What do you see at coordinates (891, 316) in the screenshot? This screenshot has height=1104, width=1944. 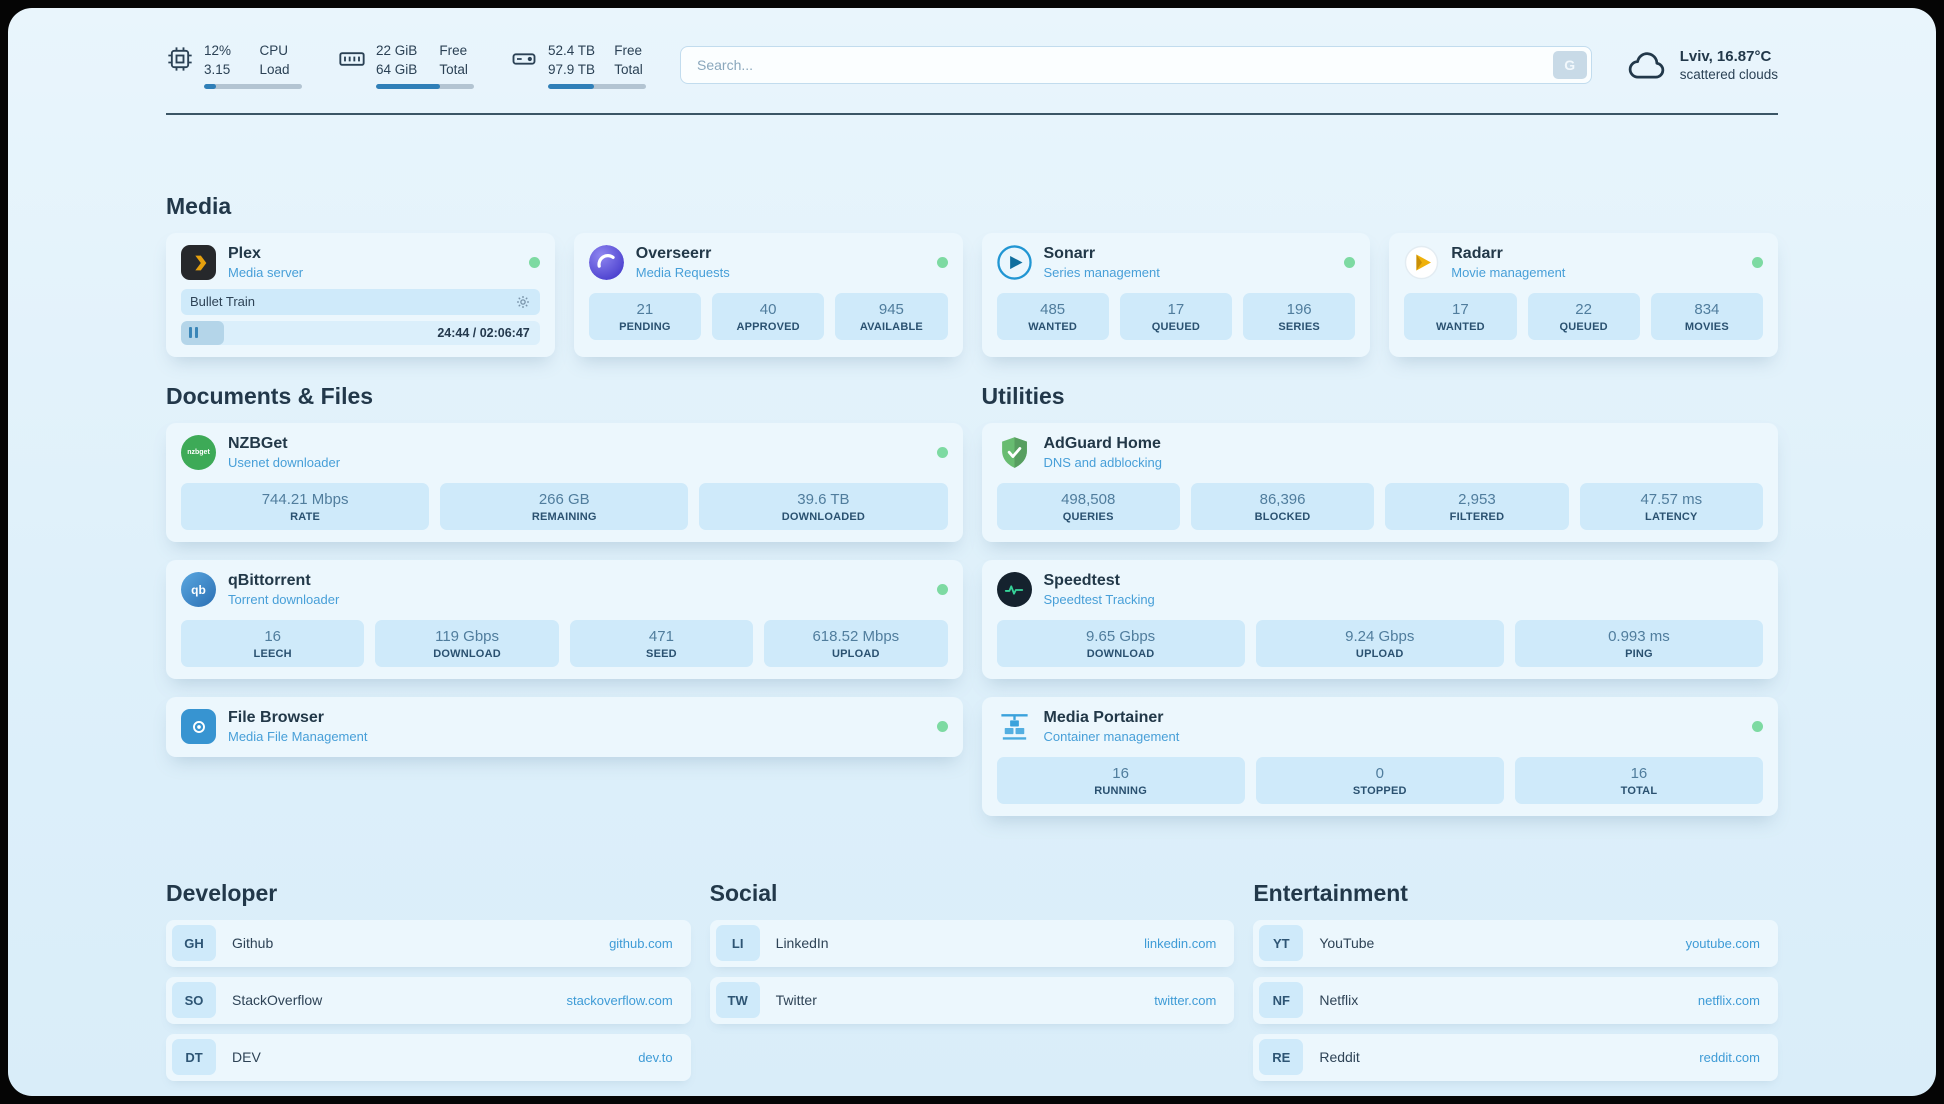 I see `stat-available: 945 AVAILABLE` at bounding box center [891, 316].